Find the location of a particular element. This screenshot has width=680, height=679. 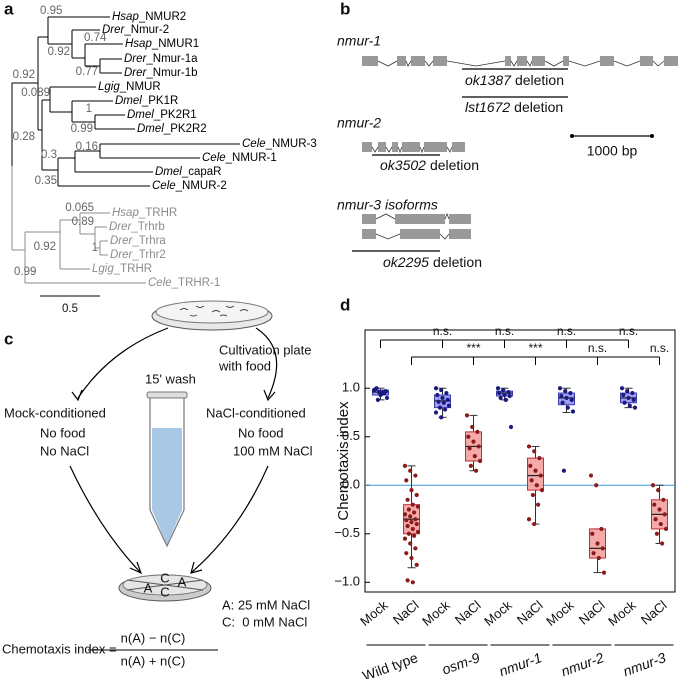

quadrant-lines is located at coordinates (165, 585).